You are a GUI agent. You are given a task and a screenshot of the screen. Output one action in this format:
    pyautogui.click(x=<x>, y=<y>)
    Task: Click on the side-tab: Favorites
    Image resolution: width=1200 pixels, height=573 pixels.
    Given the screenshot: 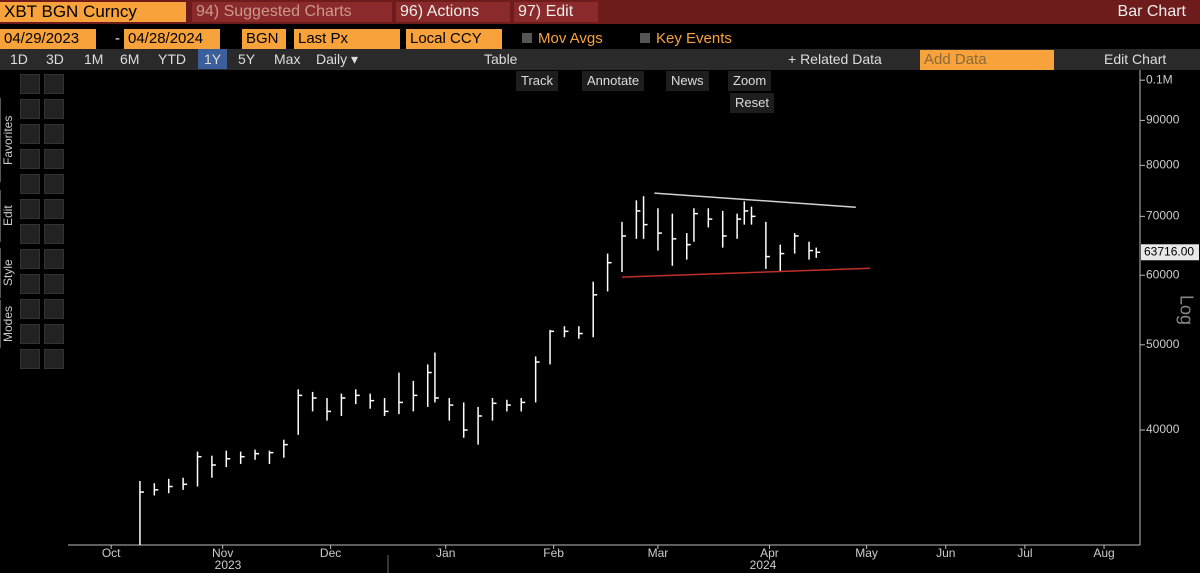 What is the action you would take?
    pyautogui.click(x=8, y=140)
    